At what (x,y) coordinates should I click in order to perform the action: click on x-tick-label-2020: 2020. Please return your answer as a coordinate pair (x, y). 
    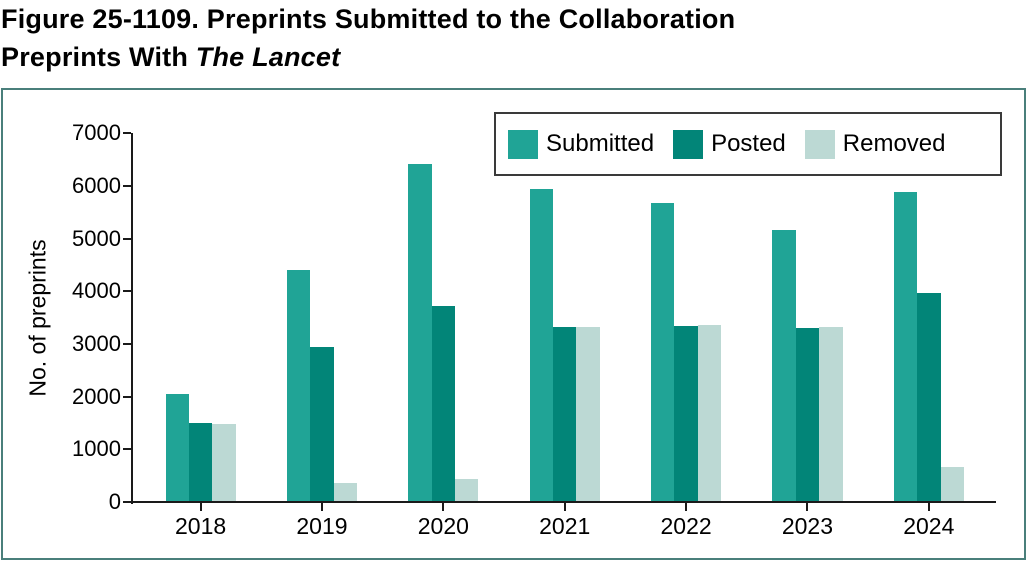
    Looking at the image, I should click on (443, 526).